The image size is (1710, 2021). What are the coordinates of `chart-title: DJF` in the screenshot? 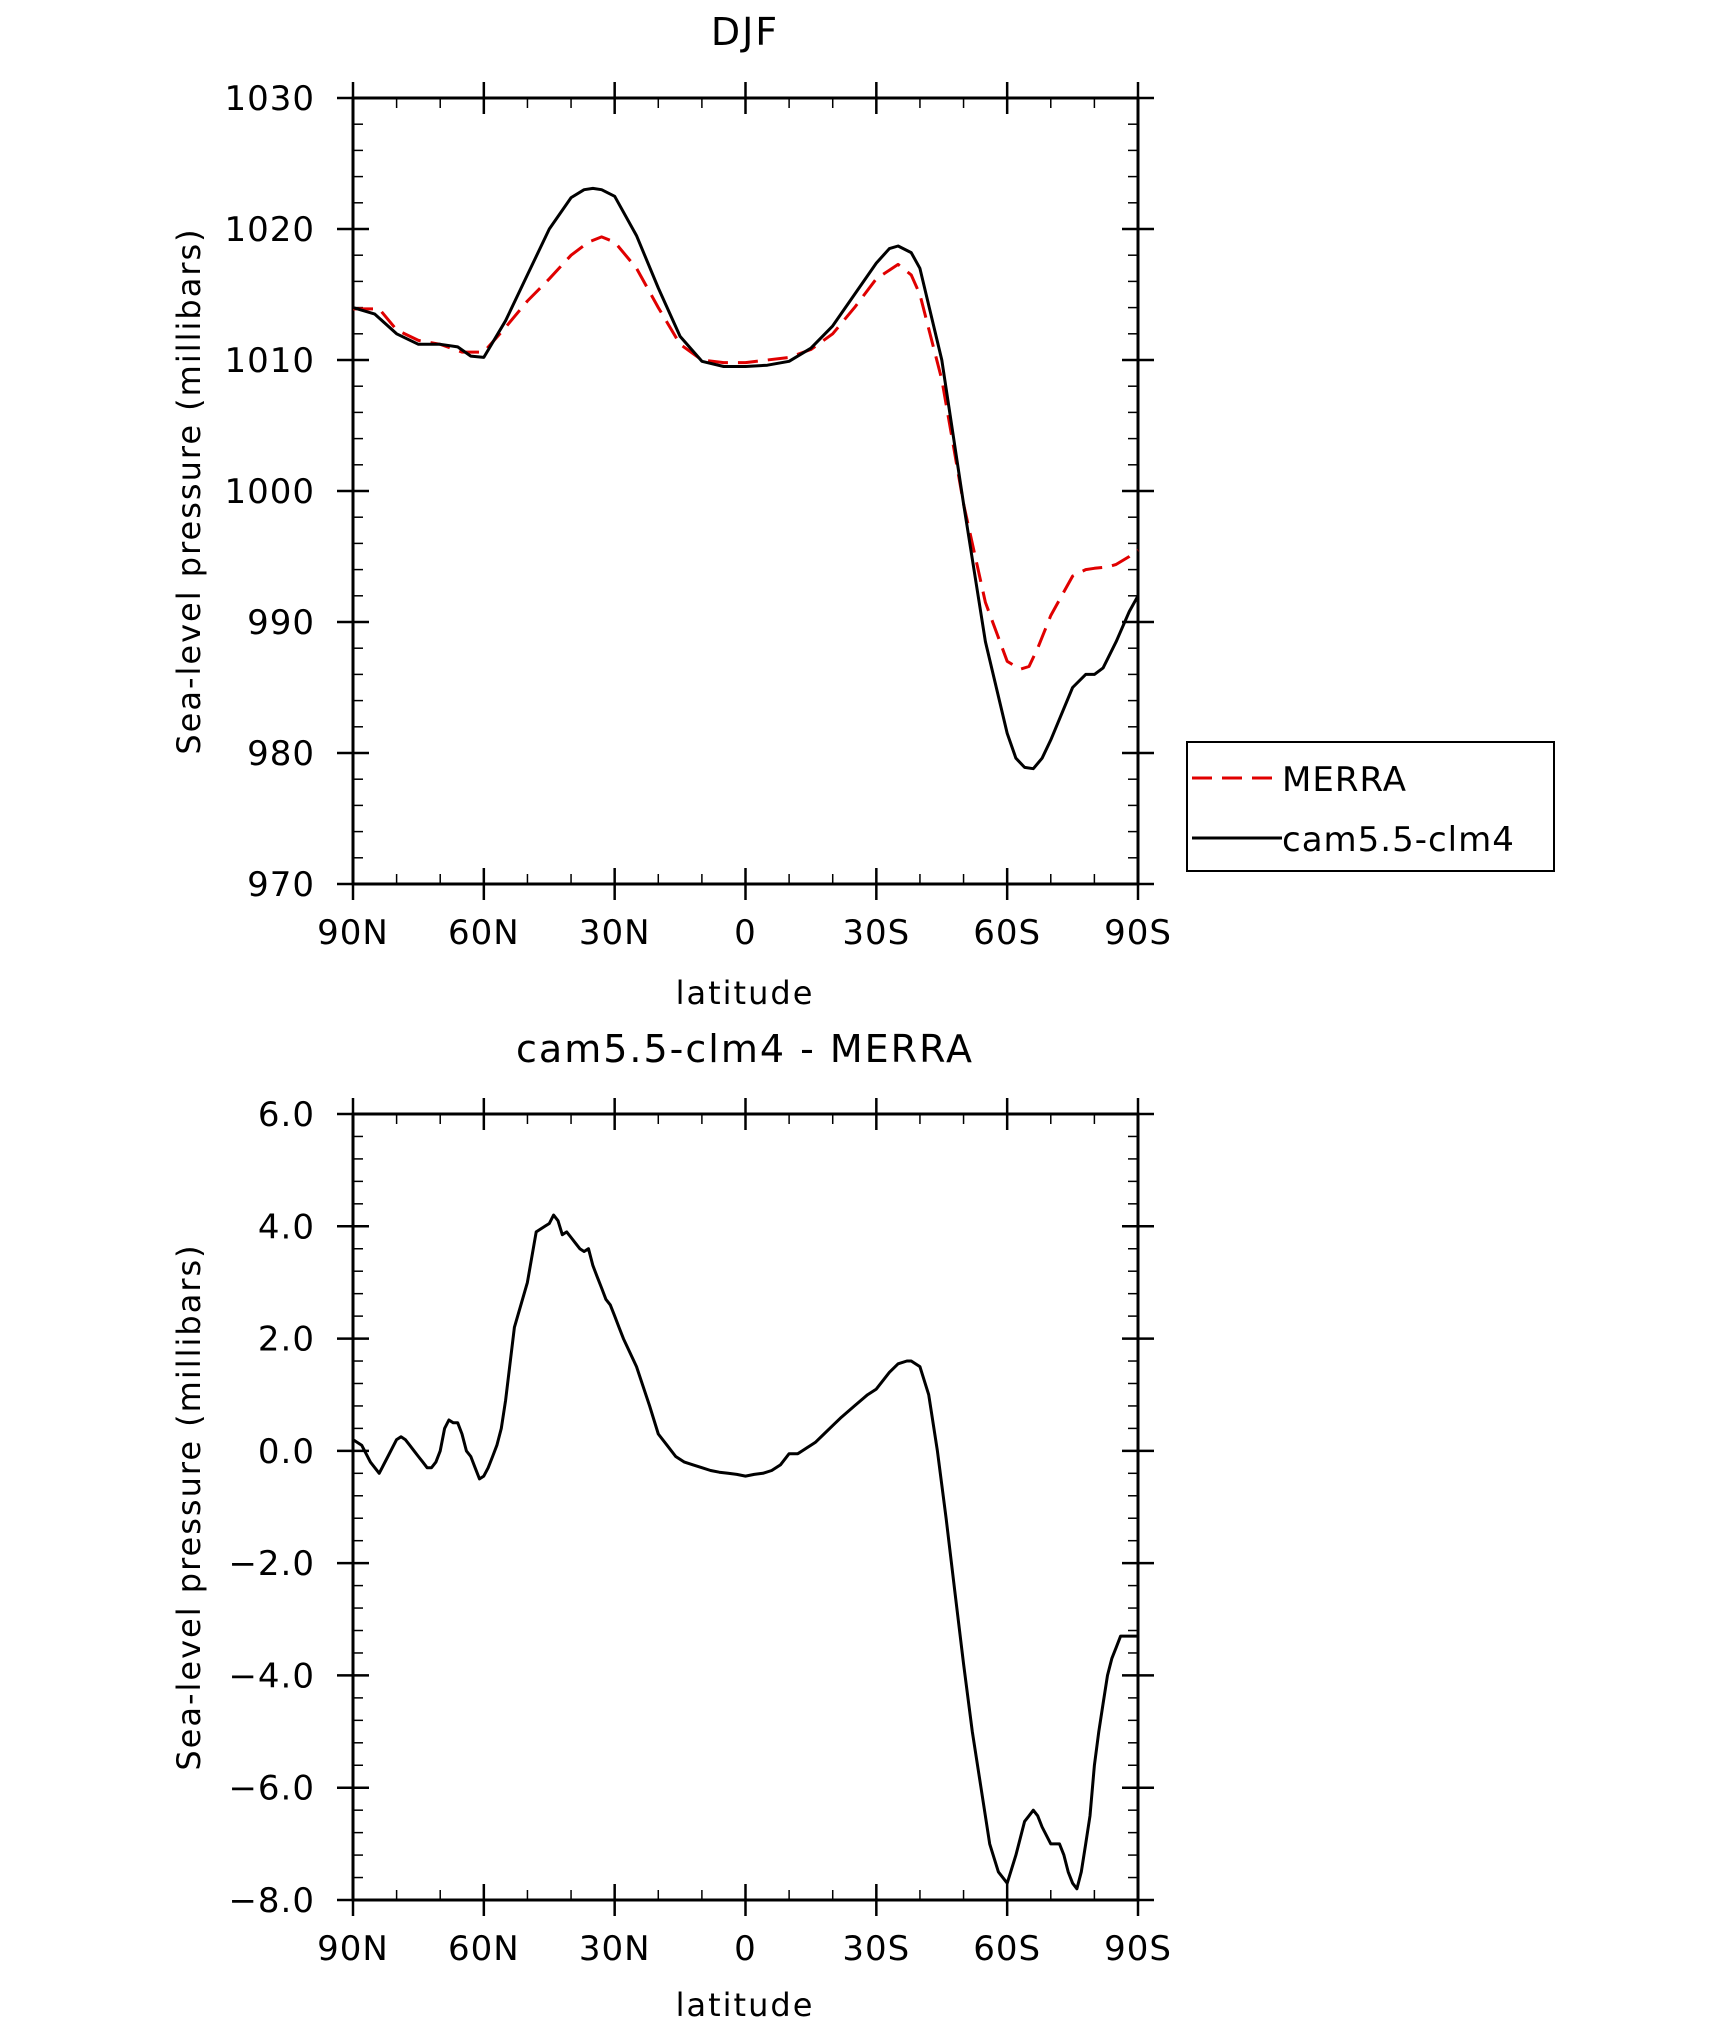 It's located at (745, 32).